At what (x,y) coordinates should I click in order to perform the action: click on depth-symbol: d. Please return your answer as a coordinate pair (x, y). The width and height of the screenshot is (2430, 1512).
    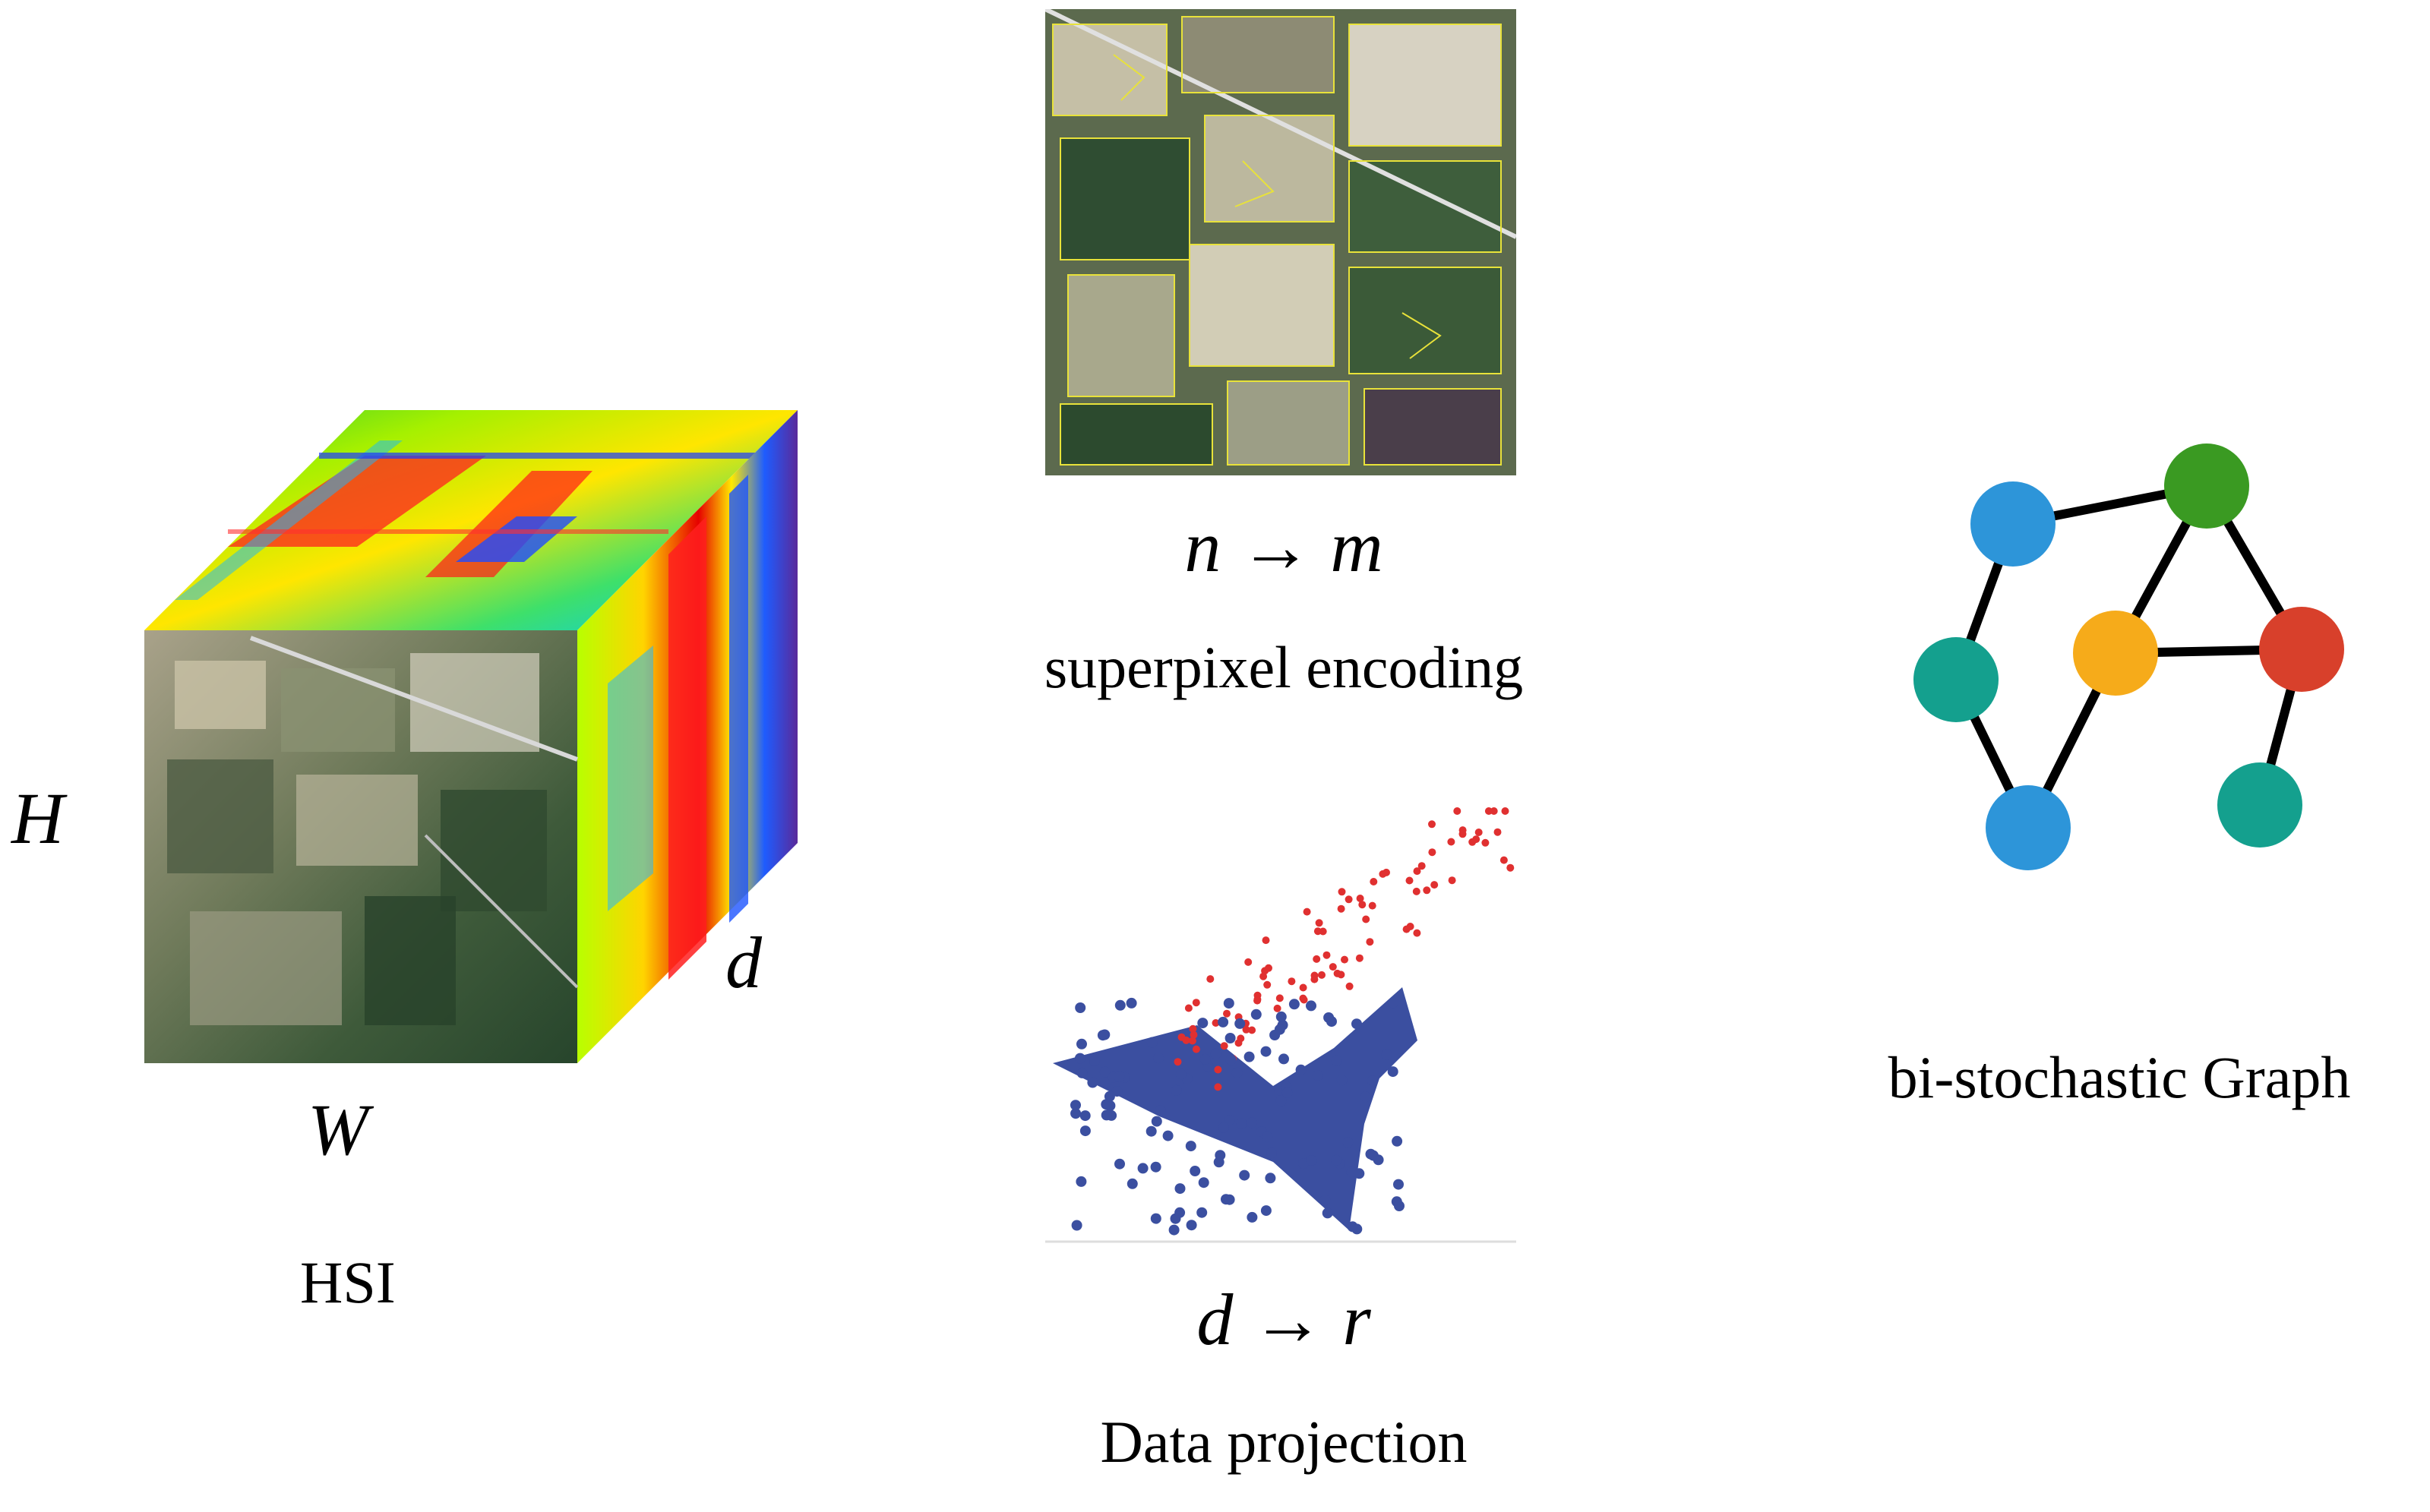
    Looking at the image, I should click on (743, 962).